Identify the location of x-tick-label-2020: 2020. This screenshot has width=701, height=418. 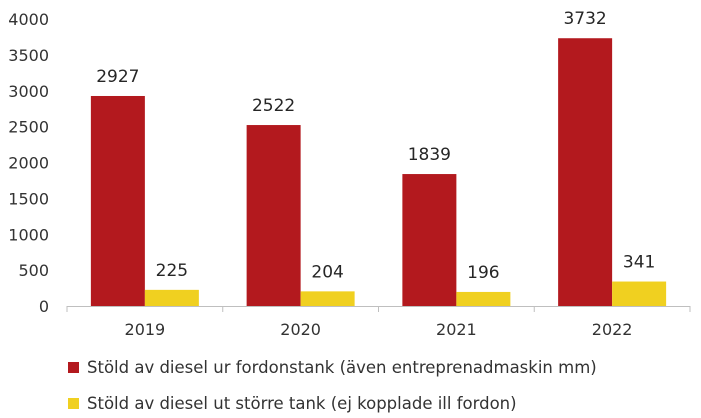
(300, 329).